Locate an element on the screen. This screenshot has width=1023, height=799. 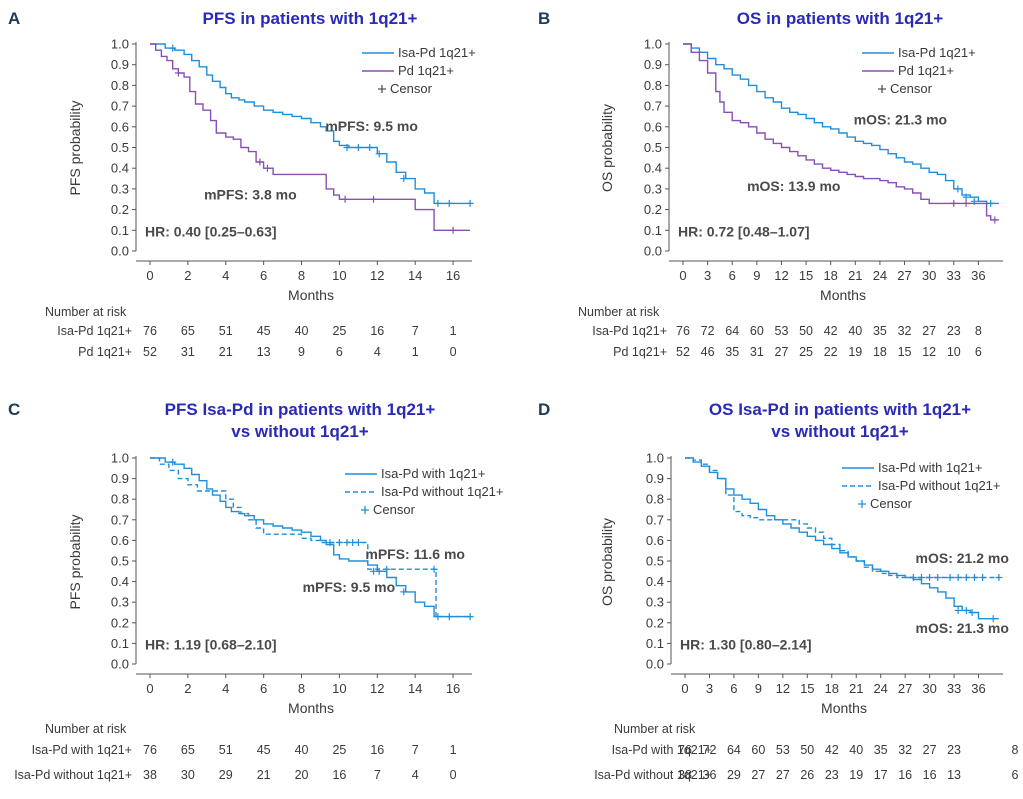
x-tick-label: 9 is located at coordinates (756, 275).